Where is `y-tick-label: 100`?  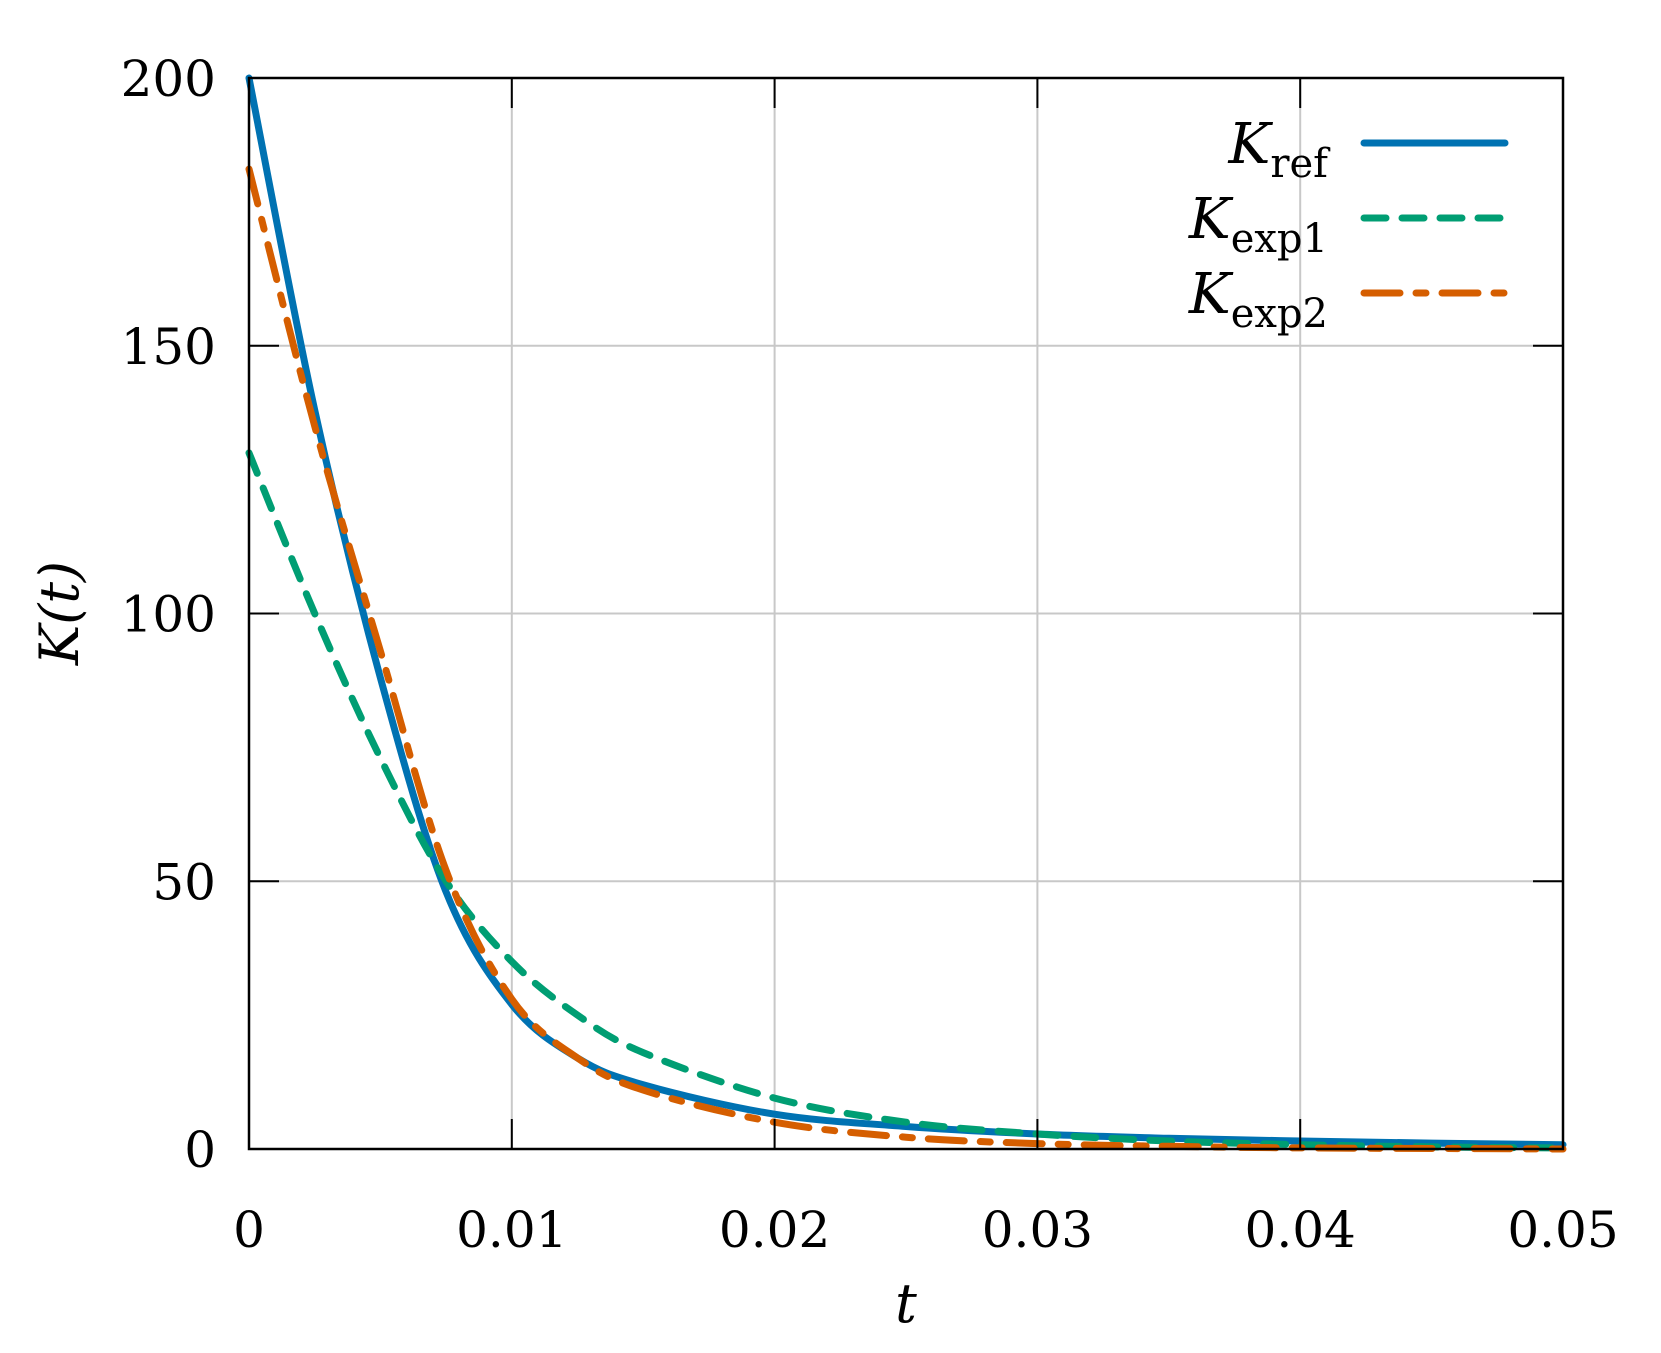
y-tick-label: 100 is located at coordinates (168, 615).